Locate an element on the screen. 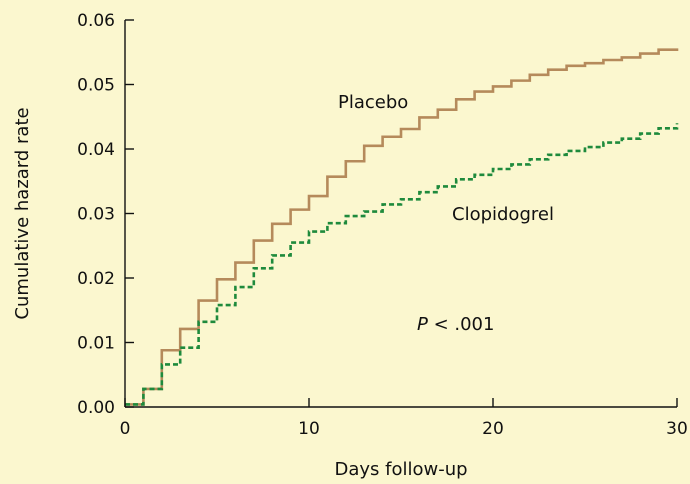 The height and width of the screenshot is (484, 690). series-label-clopidogrel: Clopidogrel is located at coordinates (503, 214).